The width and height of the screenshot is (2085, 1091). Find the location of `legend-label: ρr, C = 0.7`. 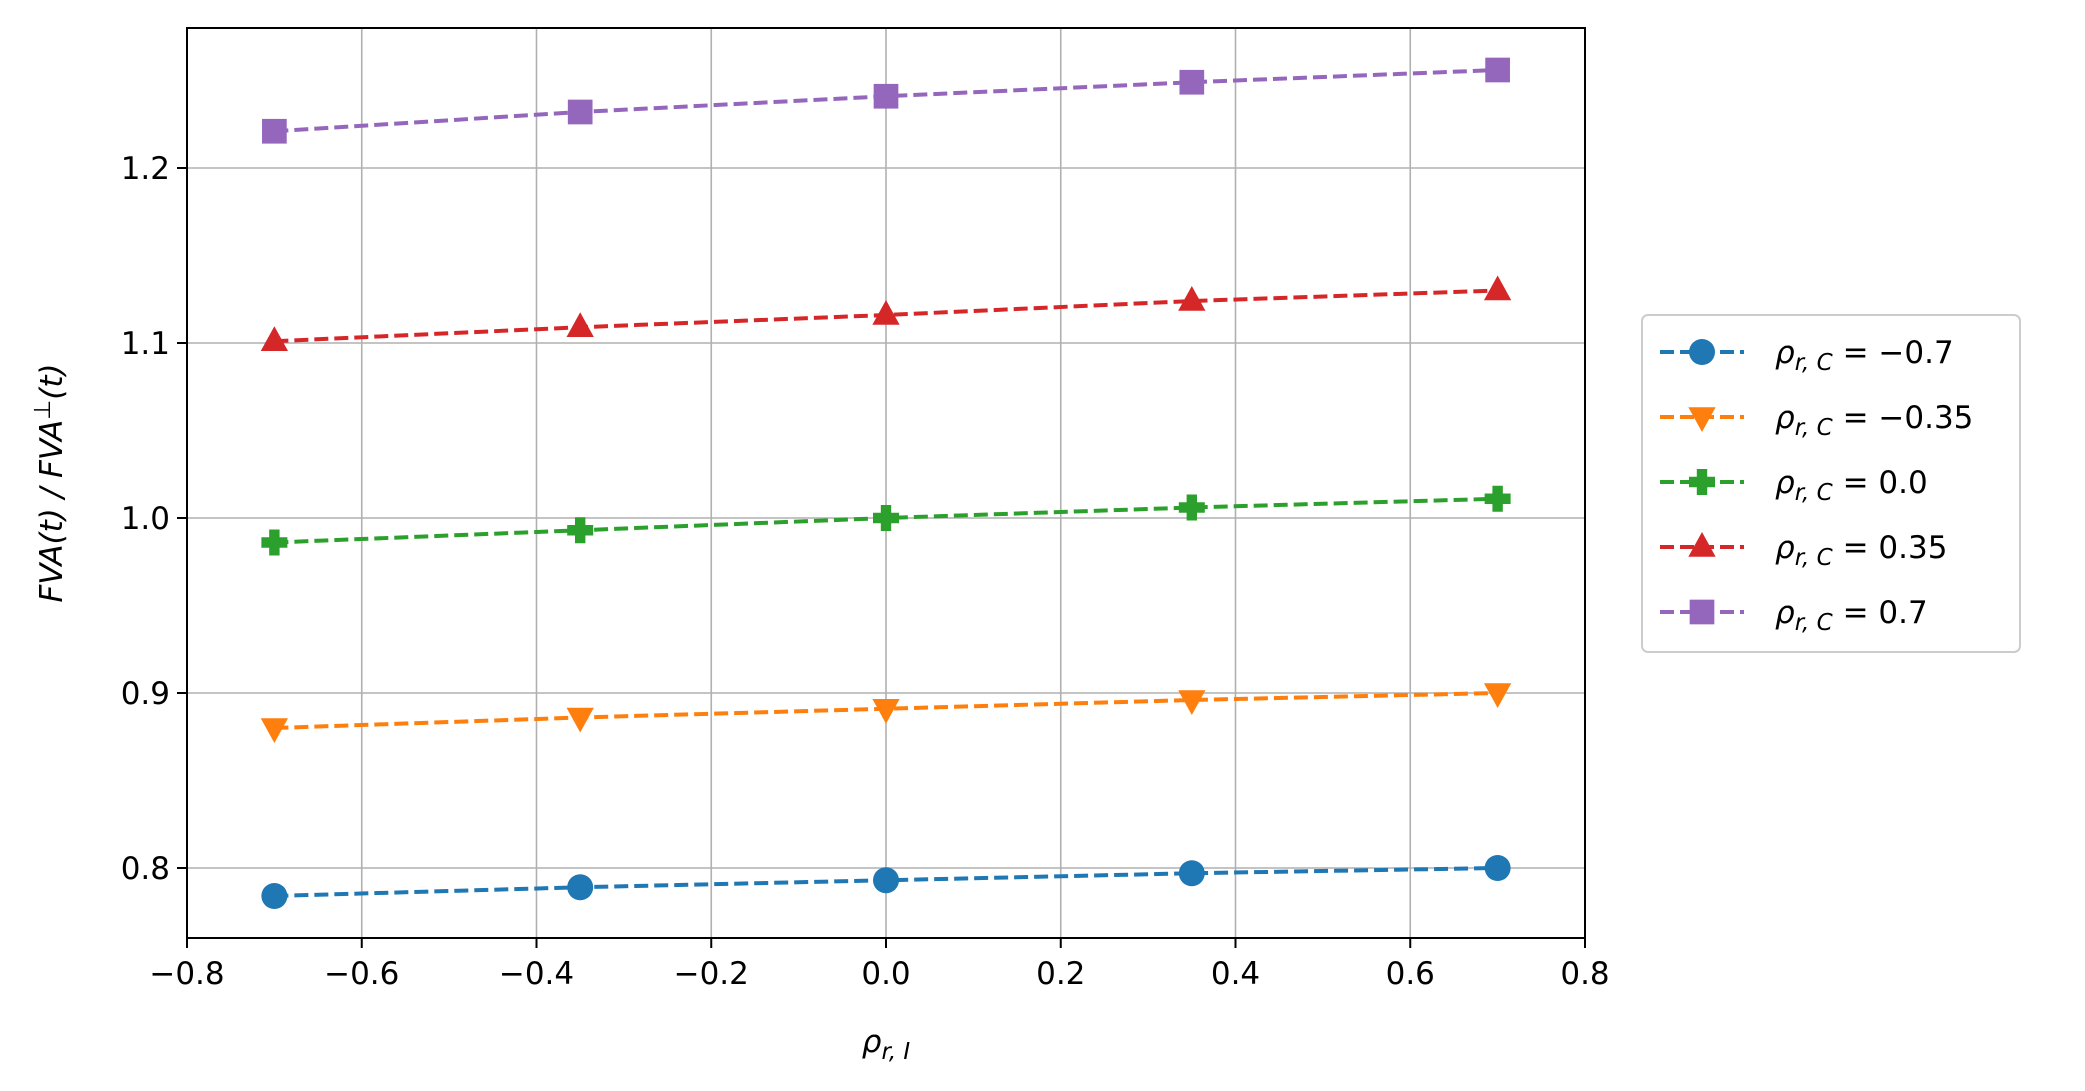

legend-label: ρr, C = 0.7 is located at coordinates (1851, 615).